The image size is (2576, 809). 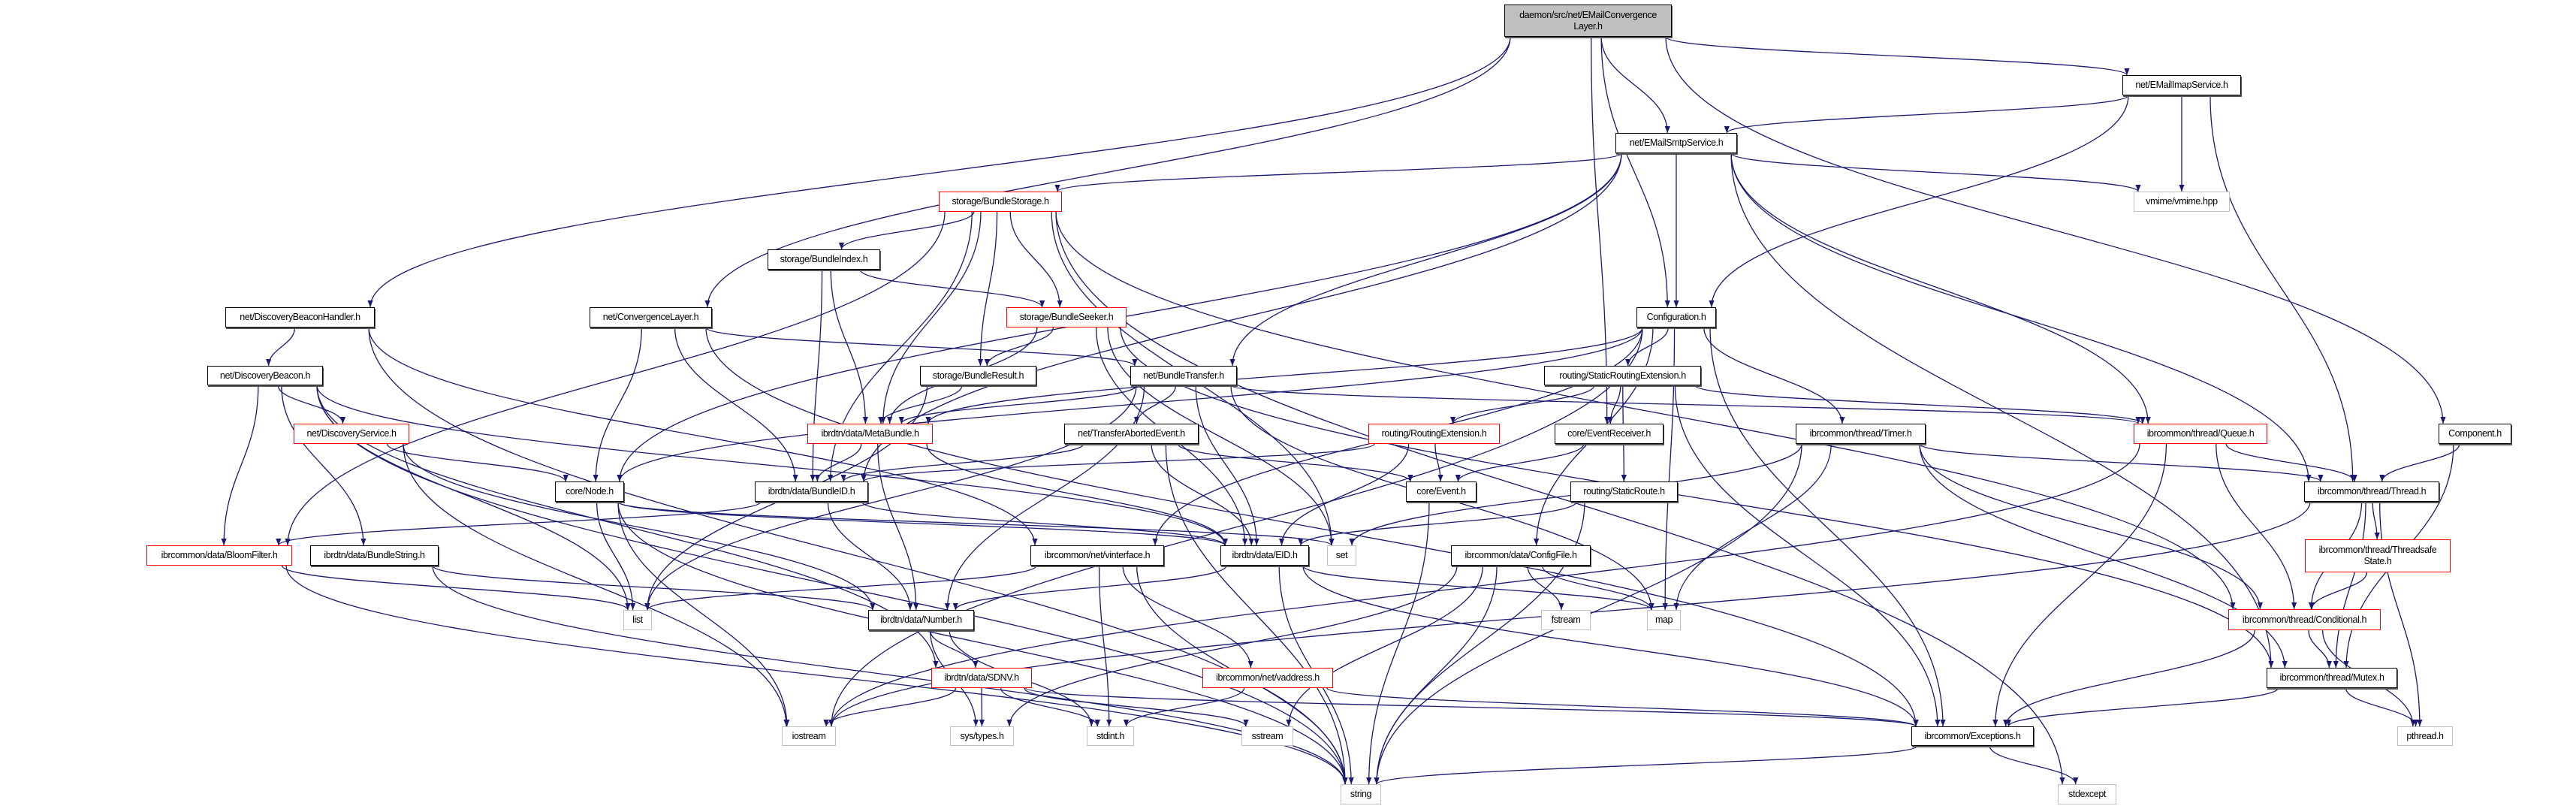 I want to click on graph-node-cl: net/ConvergenceLayer.h, so click(x=651, y=317).